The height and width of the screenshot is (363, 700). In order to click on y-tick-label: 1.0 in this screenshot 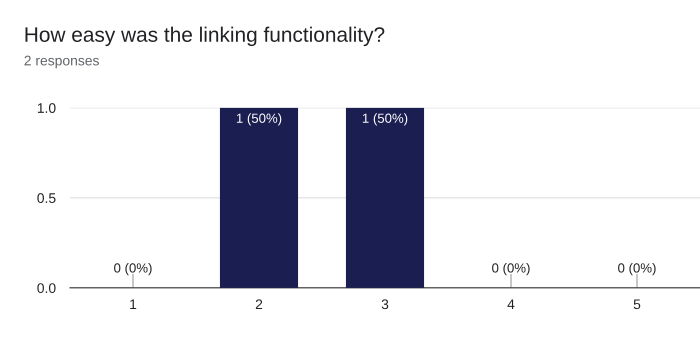, I will do `click(47, 108)`.